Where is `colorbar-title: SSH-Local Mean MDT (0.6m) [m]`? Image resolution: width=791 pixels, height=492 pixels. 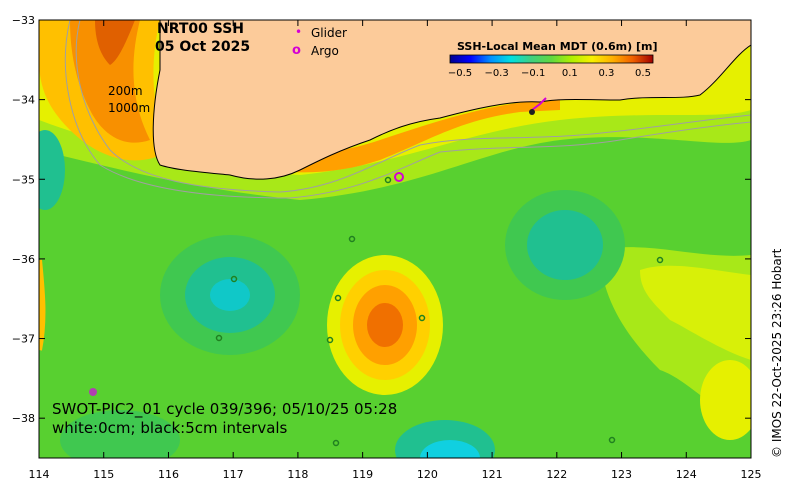
colorbar-title: SSH-Local Mean MDT (0.6m) [m] is located at coordinates (557, 46).